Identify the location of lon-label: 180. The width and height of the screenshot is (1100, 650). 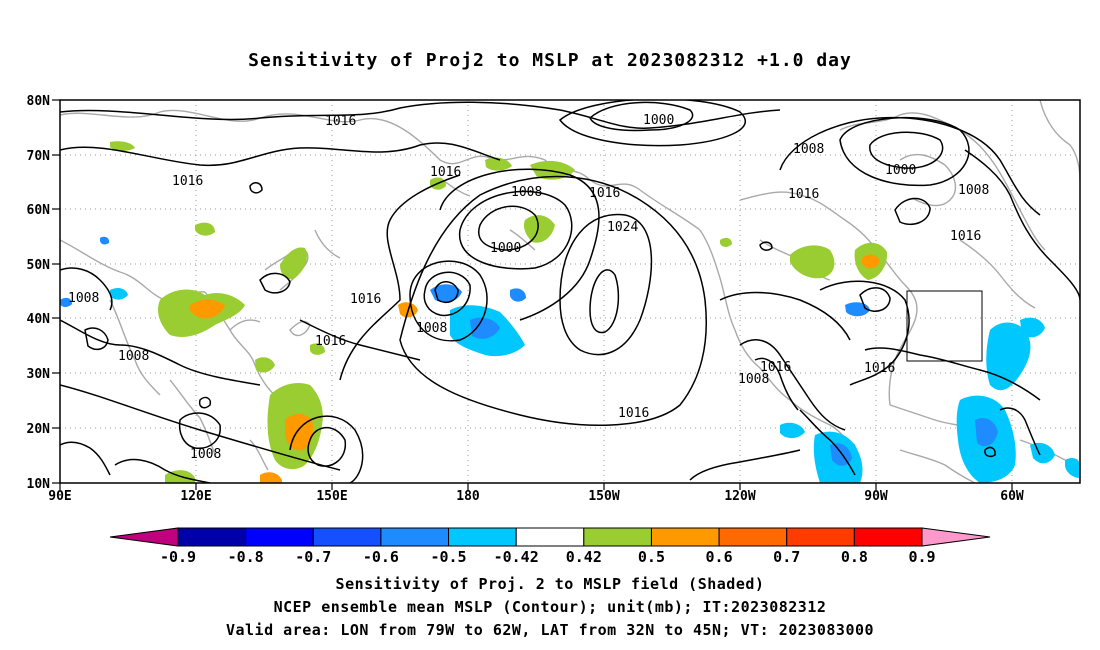
(468, 496).